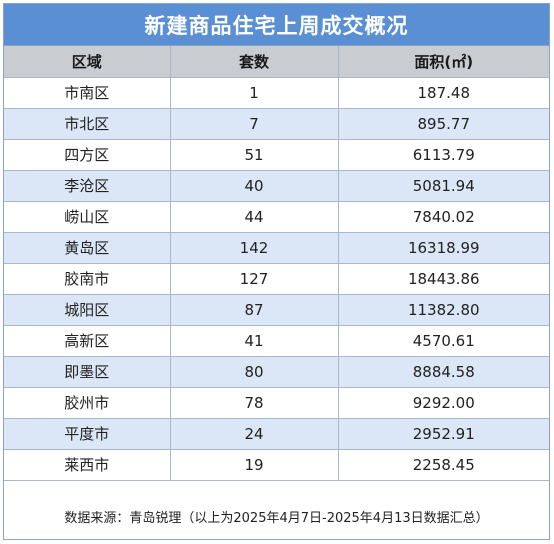  Describe the element at coordinates (443, 433) in the screenshot. I see `area-cell: 2952.91` at that location.